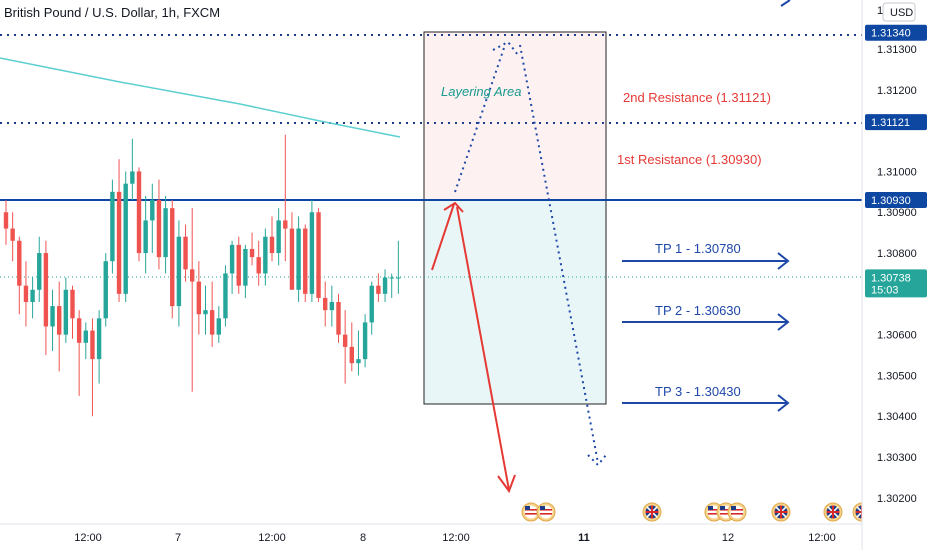 The height and width of the screenshot is (550, 932). Describe the element at coordinates (689, 159) in the screenshot. I see `resistance-1-label: 1st Resistance (1.30930)` at that location.